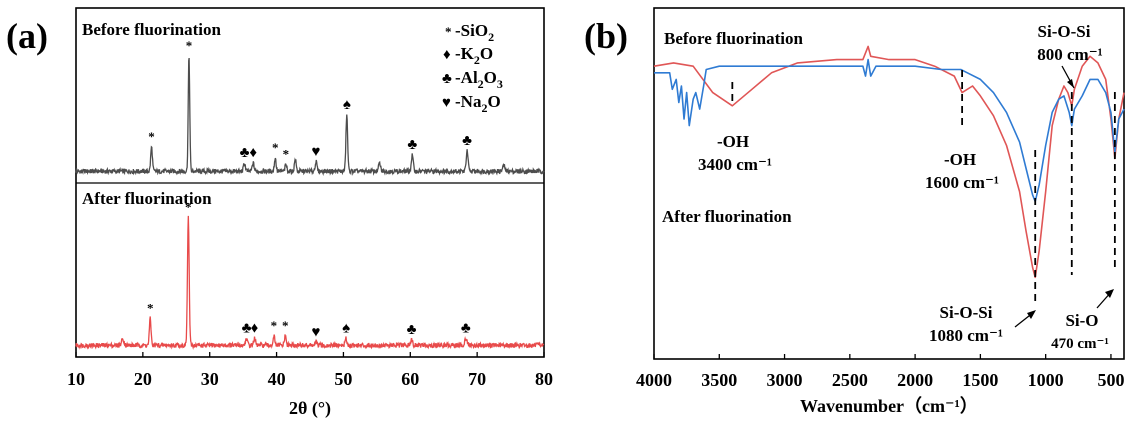  Describe the element at coordinates (1031, 314) in the screenshot. I see `annotation-sioSi-1080-arrowhead` at that location.